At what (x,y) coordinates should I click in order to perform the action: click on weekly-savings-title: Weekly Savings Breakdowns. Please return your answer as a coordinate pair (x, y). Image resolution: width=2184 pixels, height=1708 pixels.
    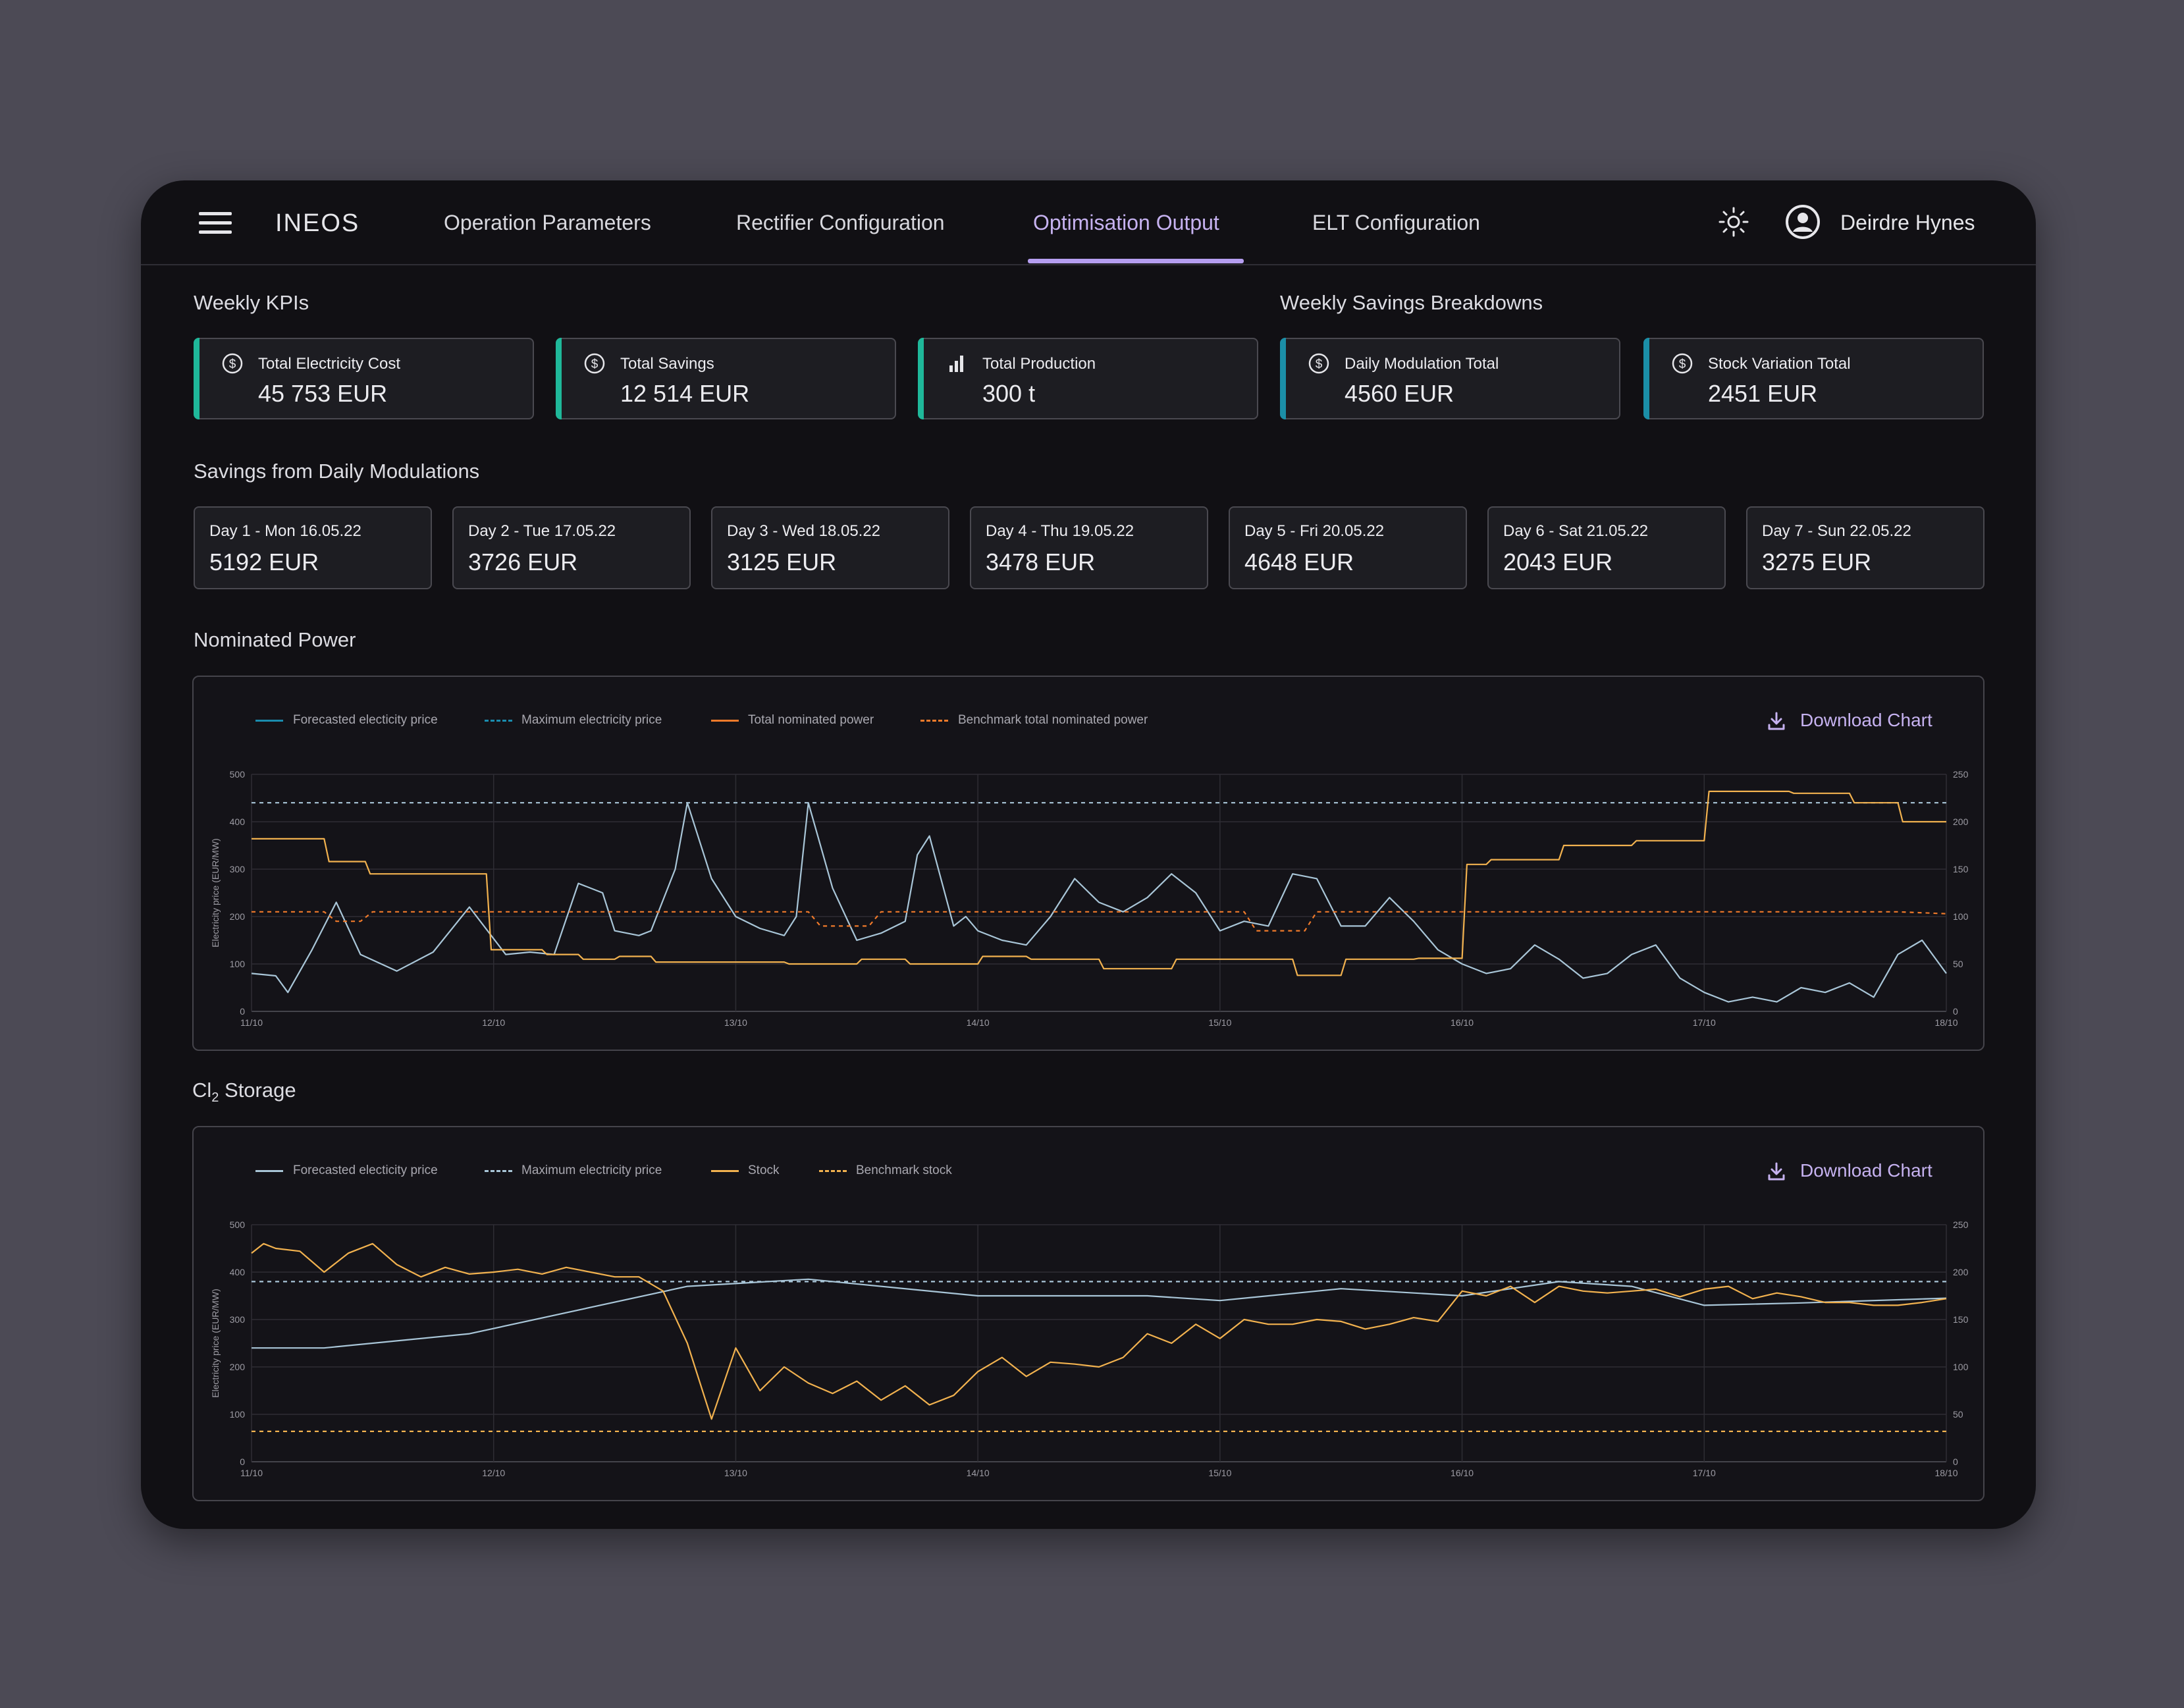
    Looking at the image, I should click on (1411, 302).